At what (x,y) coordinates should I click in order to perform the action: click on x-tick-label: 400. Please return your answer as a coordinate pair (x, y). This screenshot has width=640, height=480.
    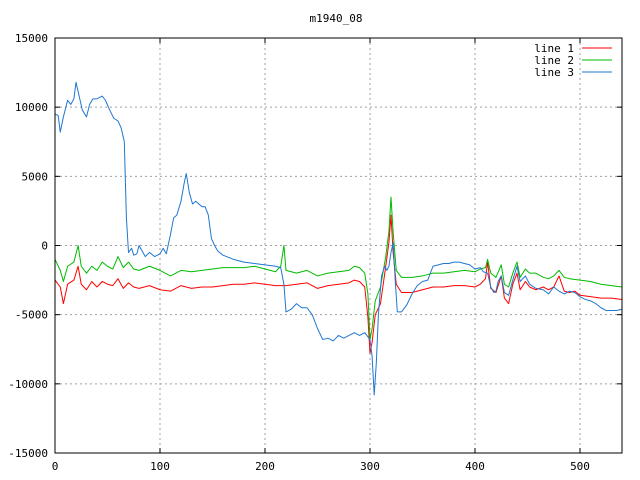
    Looking at the image, I should click on (475, 466).